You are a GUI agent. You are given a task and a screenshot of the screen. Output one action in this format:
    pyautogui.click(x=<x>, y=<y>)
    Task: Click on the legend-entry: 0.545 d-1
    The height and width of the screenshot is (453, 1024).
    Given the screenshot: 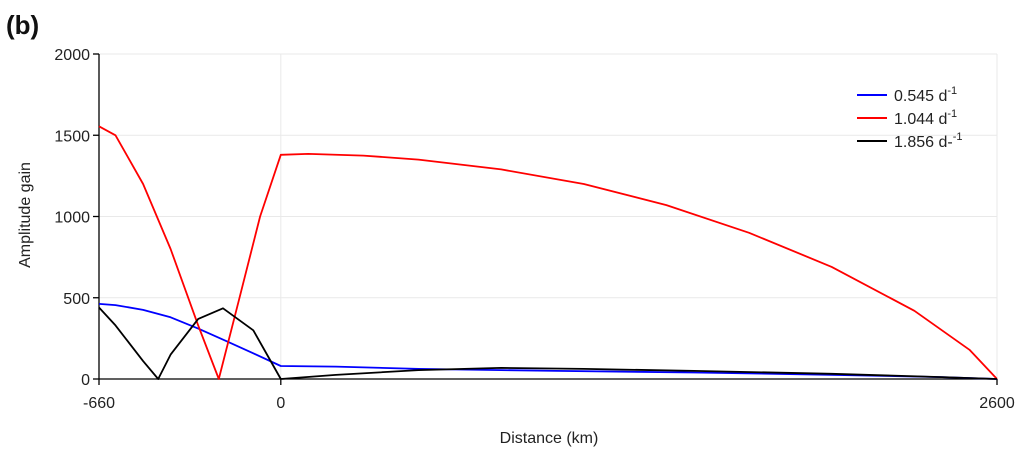 What is the action you would take?
    pyautogui.click(x=925, y=95)
    